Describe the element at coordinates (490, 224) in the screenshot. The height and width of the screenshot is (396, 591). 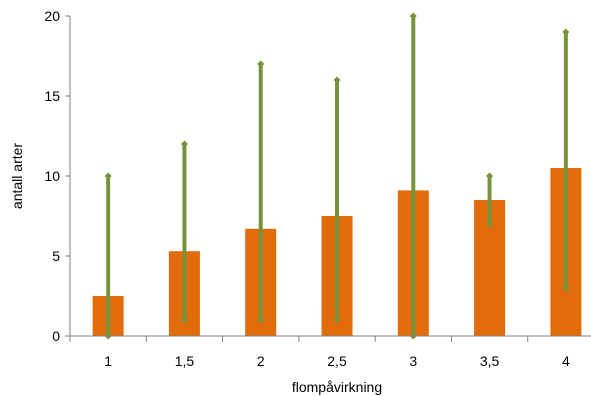
I see `range-min-marker-3,5` at that location.